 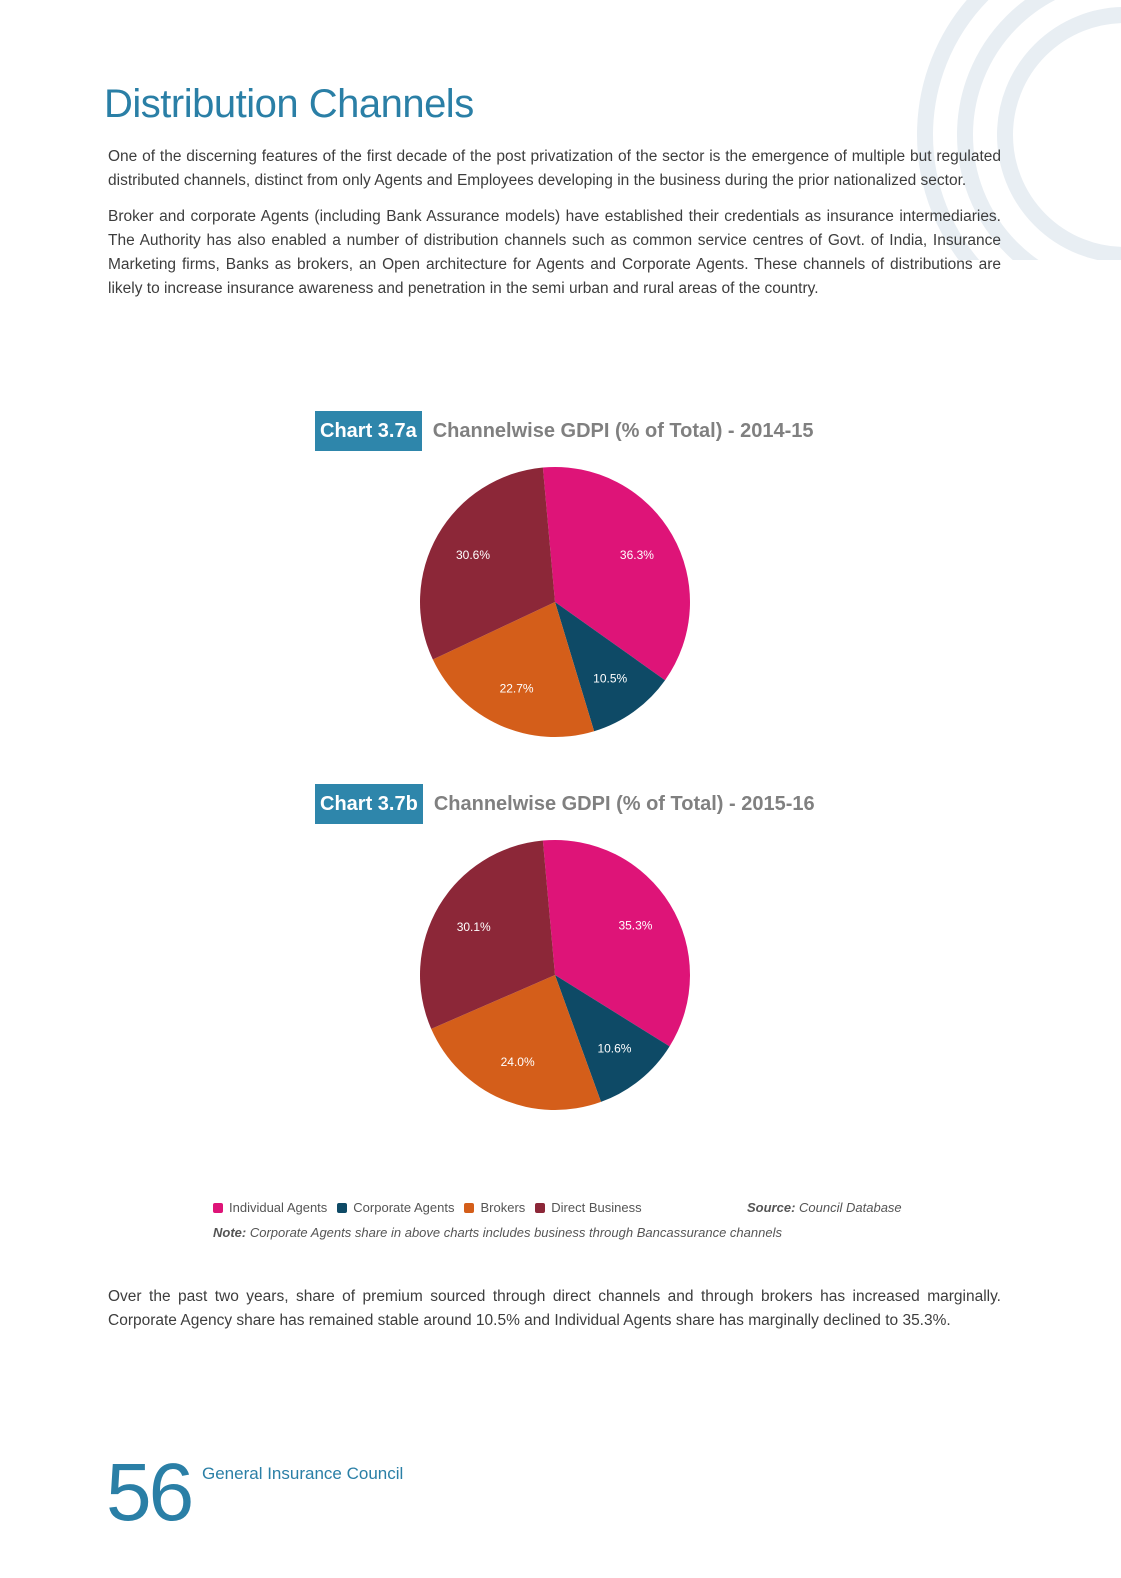 What do you see at coordinates (635, 925) in the screenshot?
I see `pie-data-label: 35.3%` at bounding box center [635, 925].